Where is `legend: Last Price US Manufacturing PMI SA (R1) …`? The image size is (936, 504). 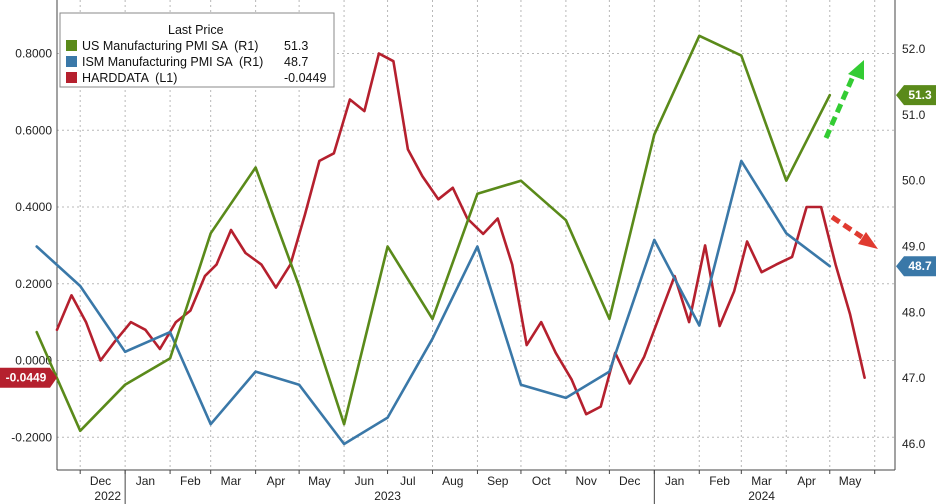
legend: Last Price US Manufacturing PMI SA (R1) … is located at coordinates (197, 50).